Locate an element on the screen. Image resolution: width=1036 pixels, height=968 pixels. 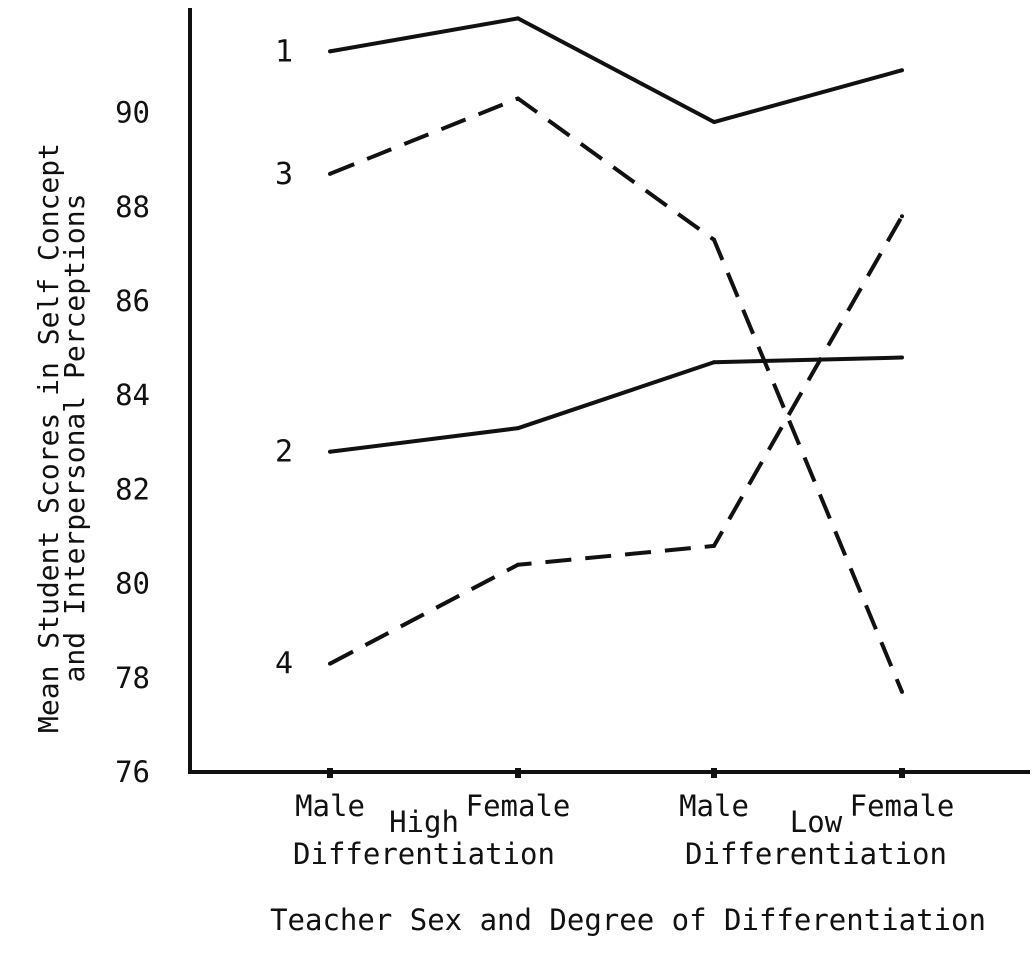
series-label-3: 3 is located at coordinates (284, 174).